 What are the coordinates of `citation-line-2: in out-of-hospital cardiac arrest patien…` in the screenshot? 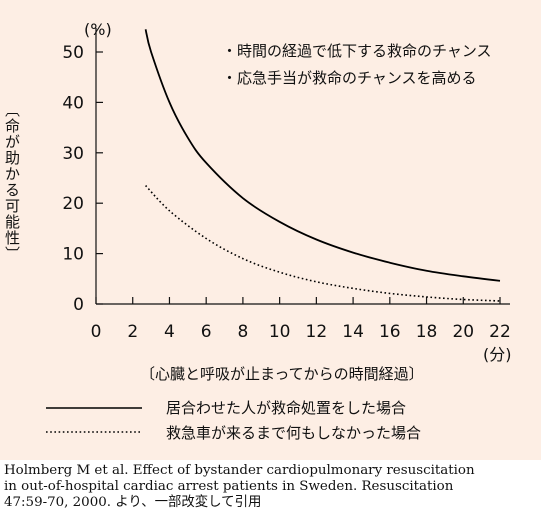 It's located at (229, 486).